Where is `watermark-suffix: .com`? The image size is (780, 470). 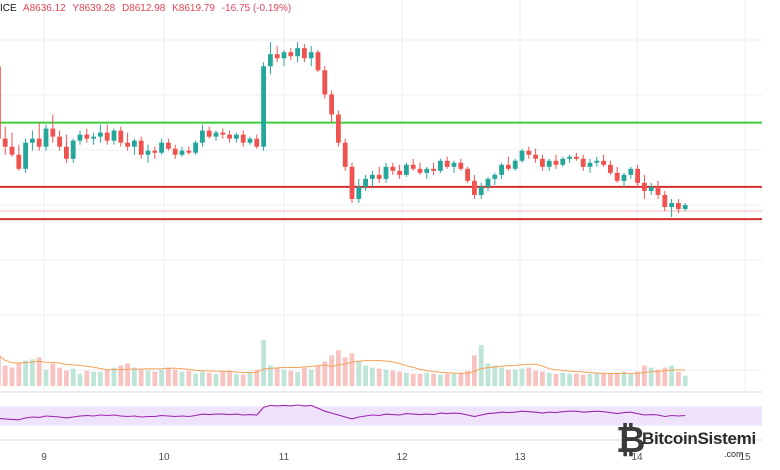 watermark-suffix: .com is located at coordinates (734, 454).